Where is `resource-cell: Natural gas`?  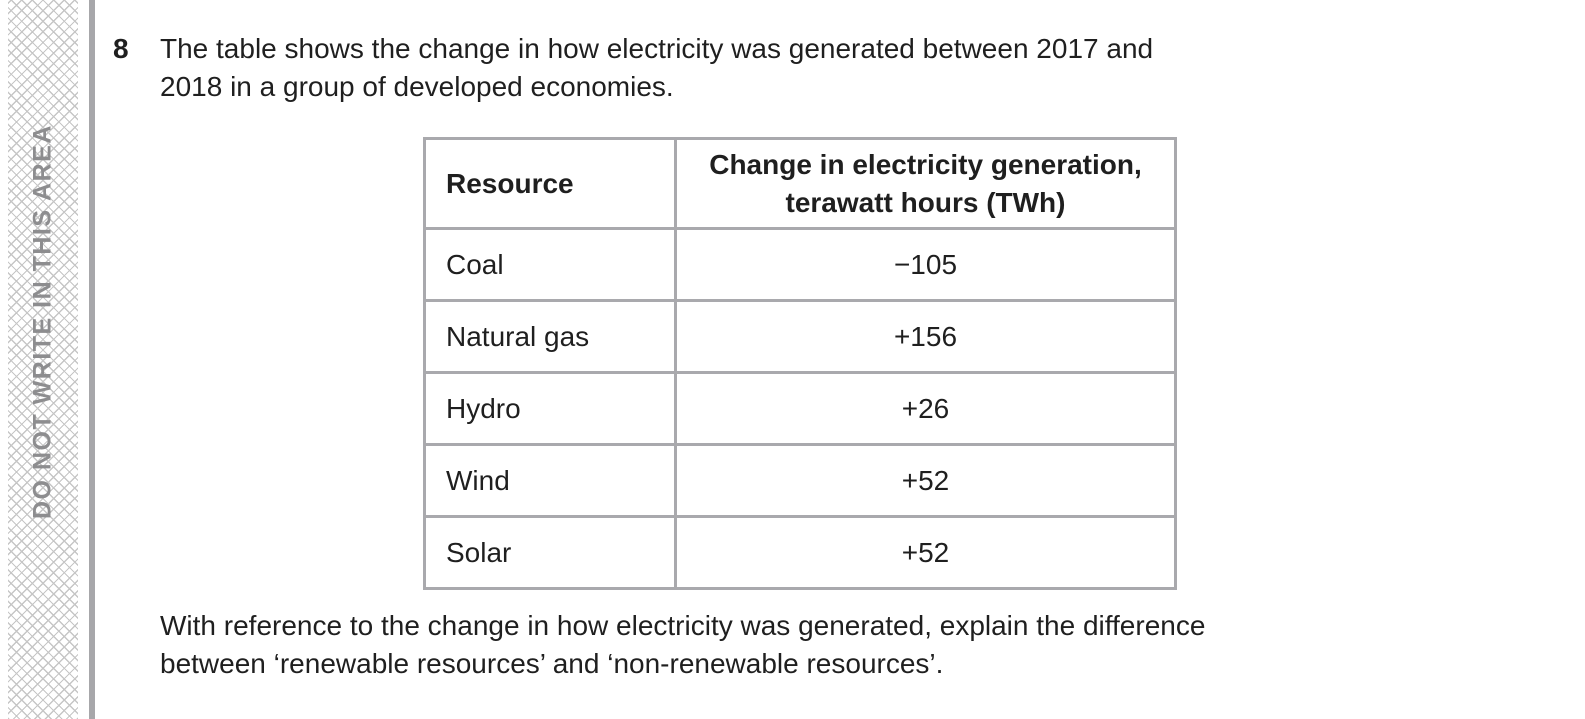
resource-cell: Natural gas is located at coordinates (550, 336).